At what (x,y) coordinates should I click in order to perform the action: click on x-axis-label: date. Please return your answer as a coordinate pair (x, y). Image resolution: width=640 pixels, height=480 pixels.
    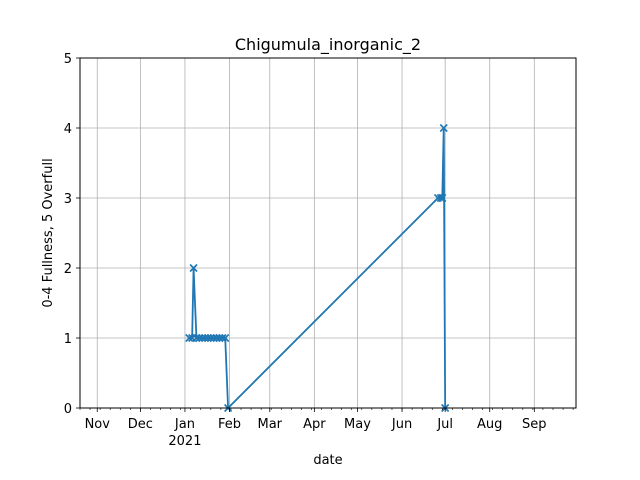
    Looking at the image, I should click on (327, 460).